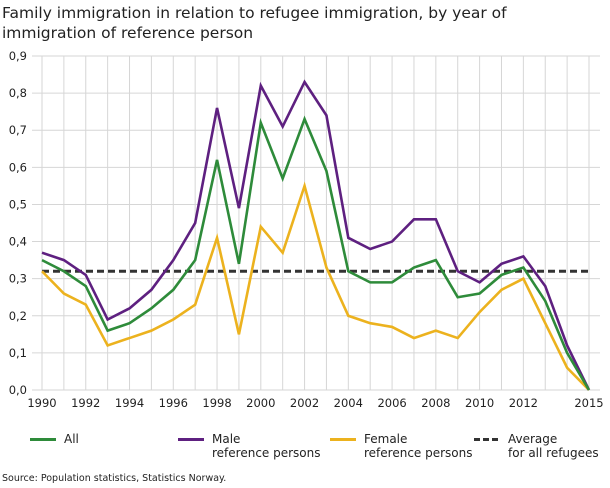 The image size is (610, 488). Describe the element at coordinates (386, 439) in the screenshot. I see `legend-label: Female` at that location.